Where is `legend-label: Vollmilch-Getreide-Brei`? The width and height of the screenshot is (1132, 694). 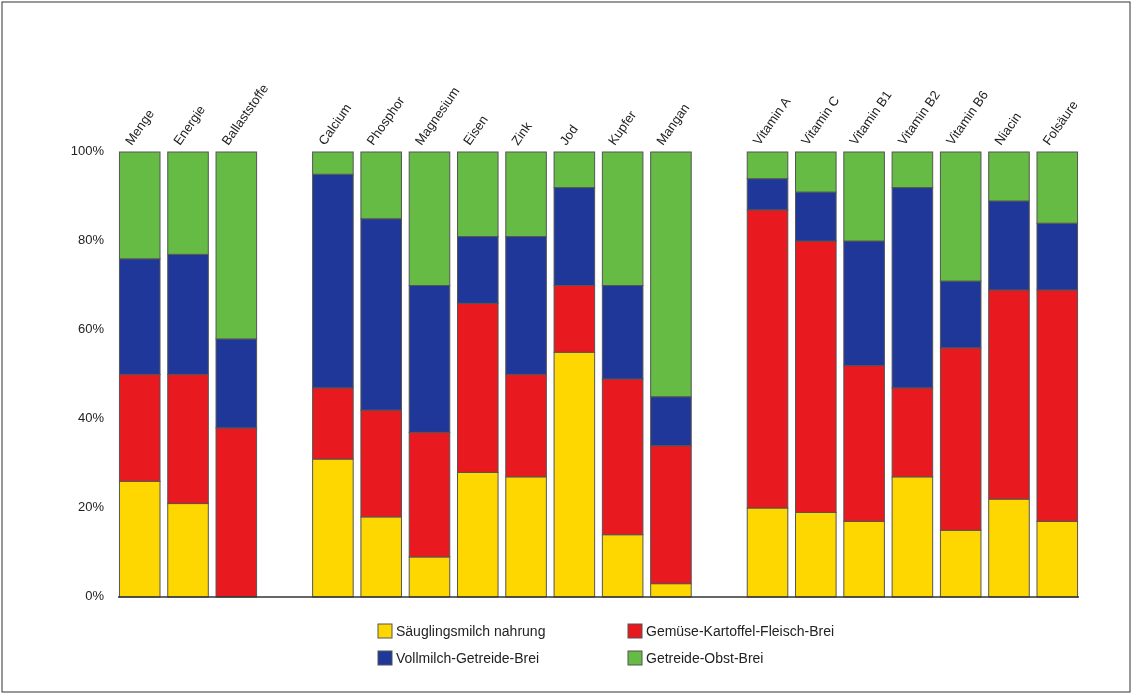 legend-label: Vollmilch-Getreide-Brei is located at coordinates (468, 657).